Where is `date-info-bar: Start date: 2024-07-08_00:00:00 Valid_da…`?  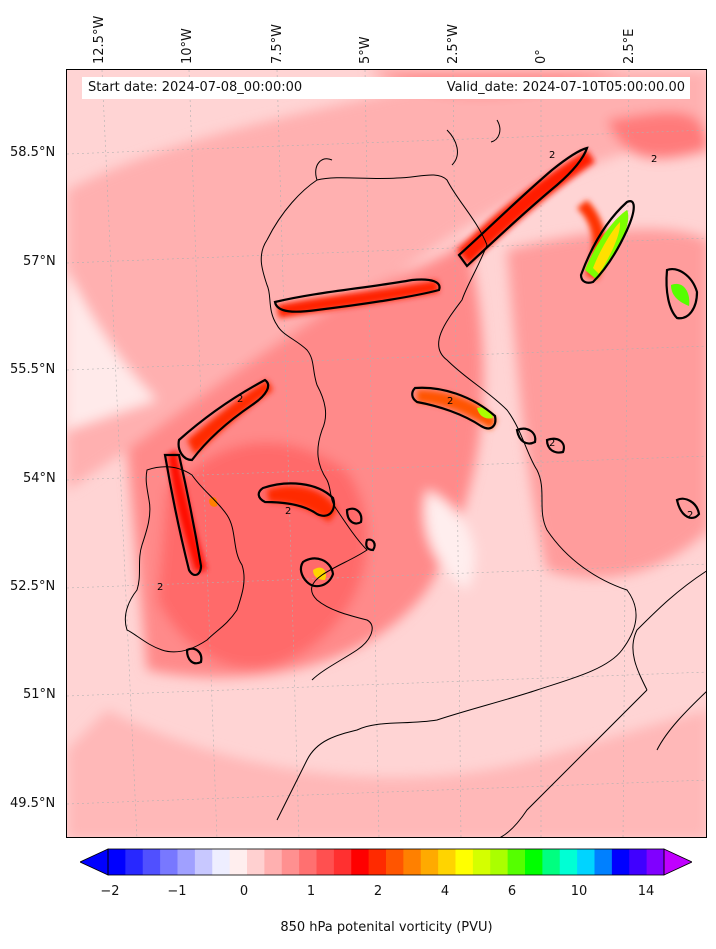 date-info-bar: Start date: 2024-07-08_00:00:00 Valid_da… is located at coordinates (386, 88).